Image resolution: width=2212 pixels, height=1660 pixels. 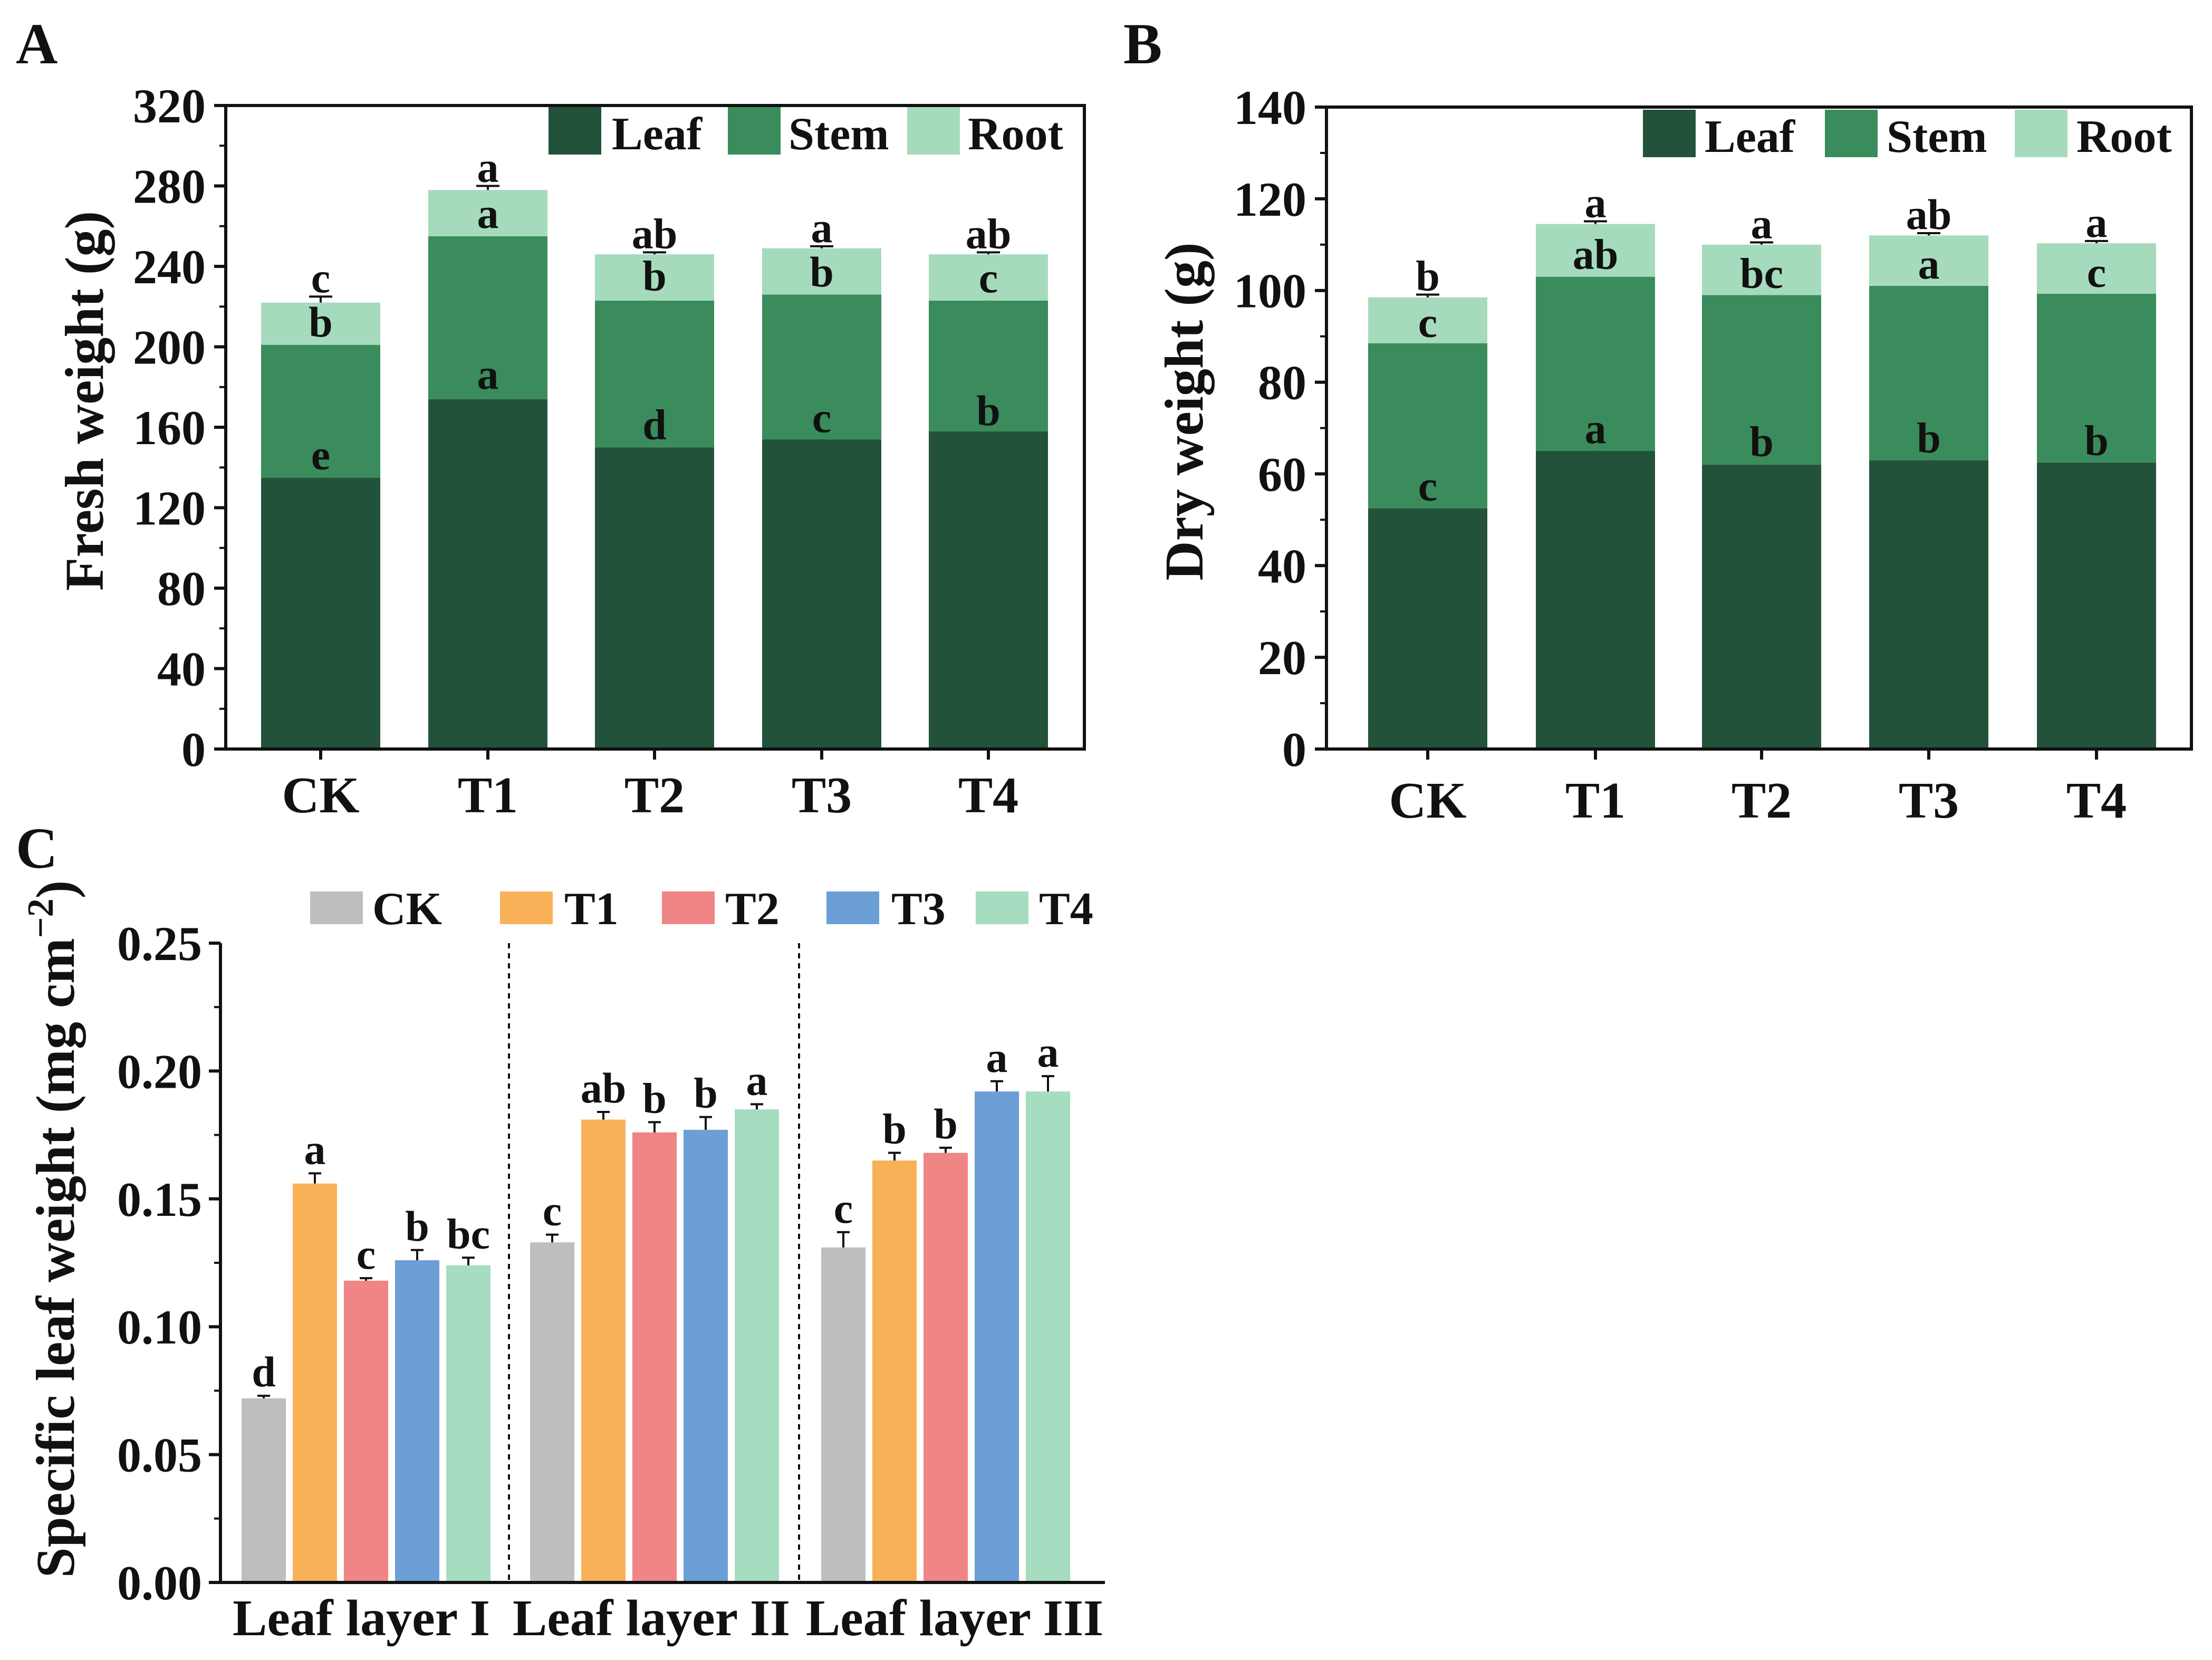 What do you see at coordinates (321, 795) in the screenshot?
I see `panel-a-x-tick: CK` at bounding box center [321, 795].